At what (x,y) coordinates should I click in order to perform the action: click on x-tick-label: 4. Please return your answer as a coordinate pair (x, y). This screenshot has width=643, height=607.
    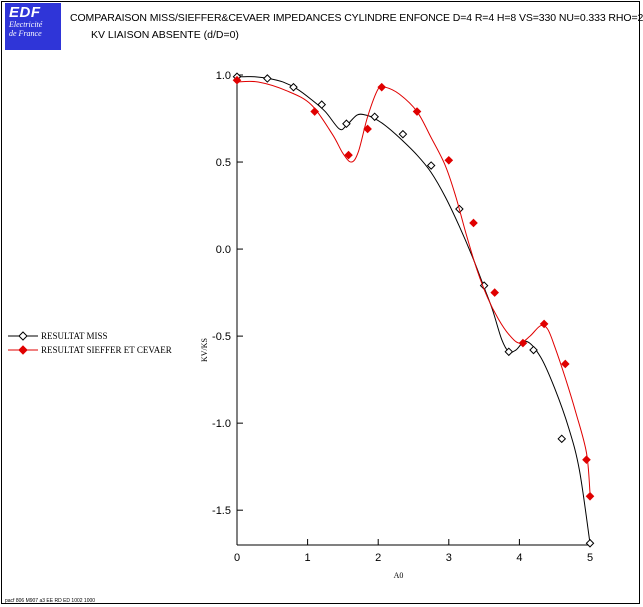
    Looking at the image, I should click on (519, 558).